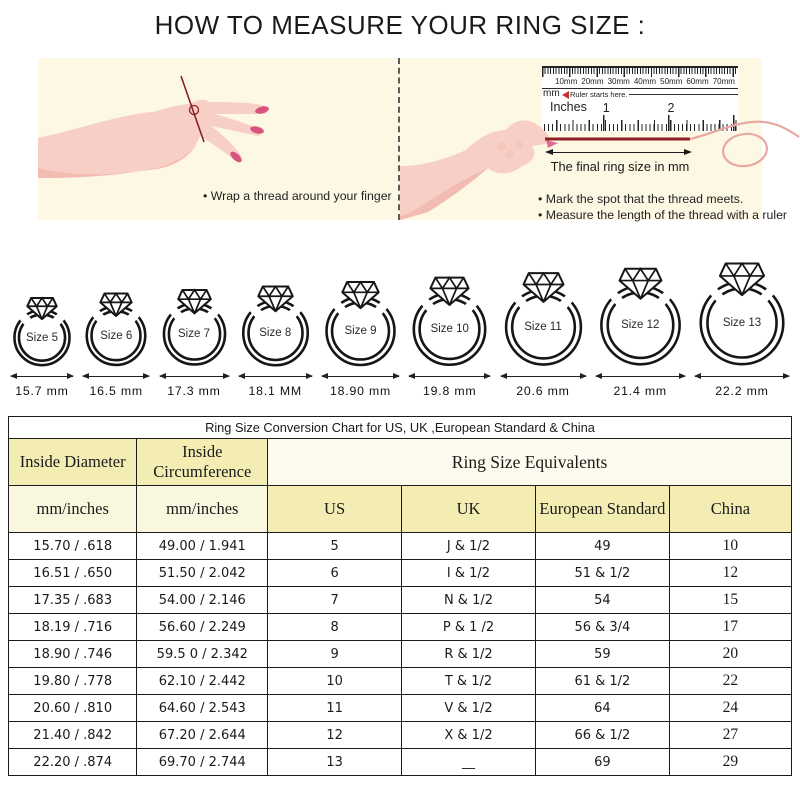 This screenshot has height=800, width=800. What do you see at coordinates (543, 326) in the screenshot?
I see `ring-size-label: Size 11` at bounding box center [543, 326].